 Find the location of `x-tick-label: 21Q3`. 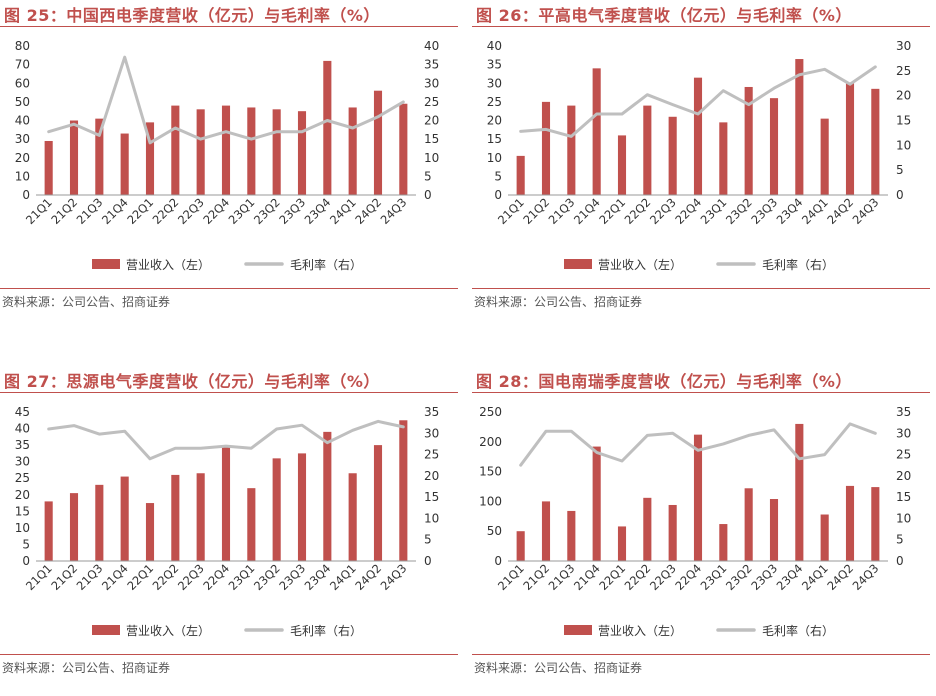

x-tick-label: 21Q3 is located at coordinates (90, 577).